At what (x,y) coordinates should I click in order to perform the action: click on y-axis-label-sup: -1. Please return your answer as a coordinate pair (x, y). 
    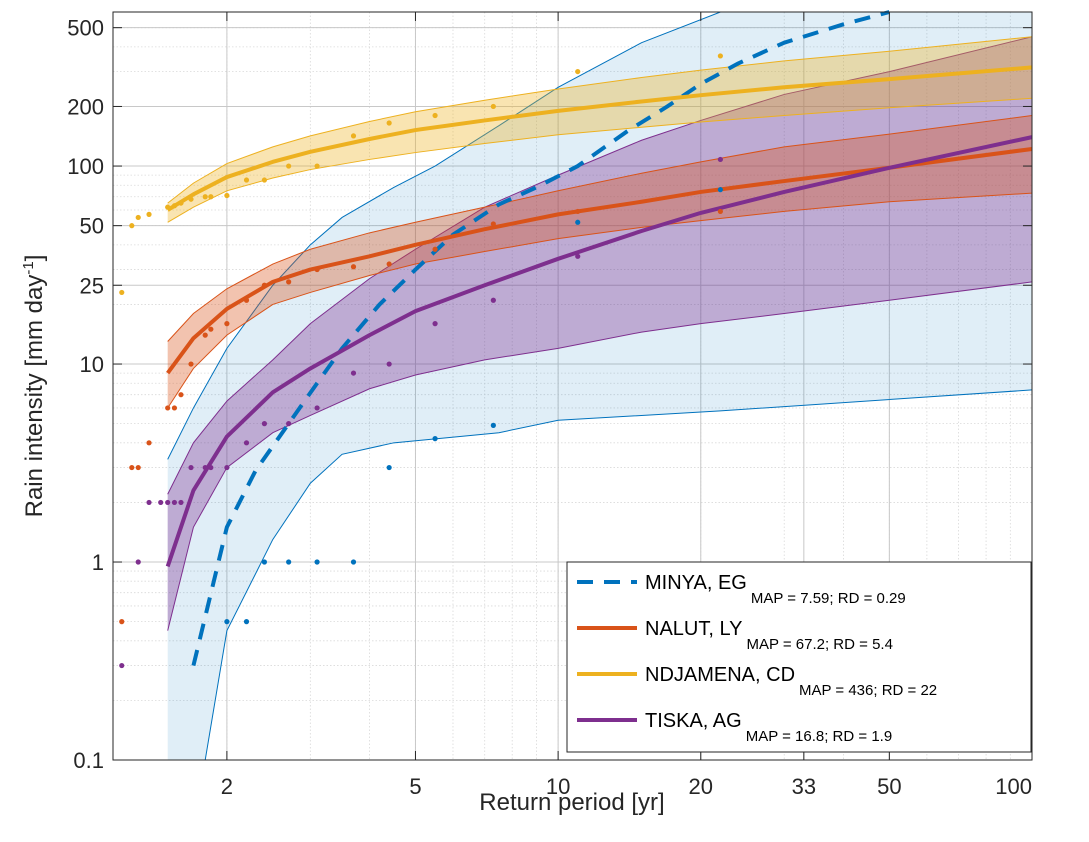
    Looking at the image, I should click on (28, 267).